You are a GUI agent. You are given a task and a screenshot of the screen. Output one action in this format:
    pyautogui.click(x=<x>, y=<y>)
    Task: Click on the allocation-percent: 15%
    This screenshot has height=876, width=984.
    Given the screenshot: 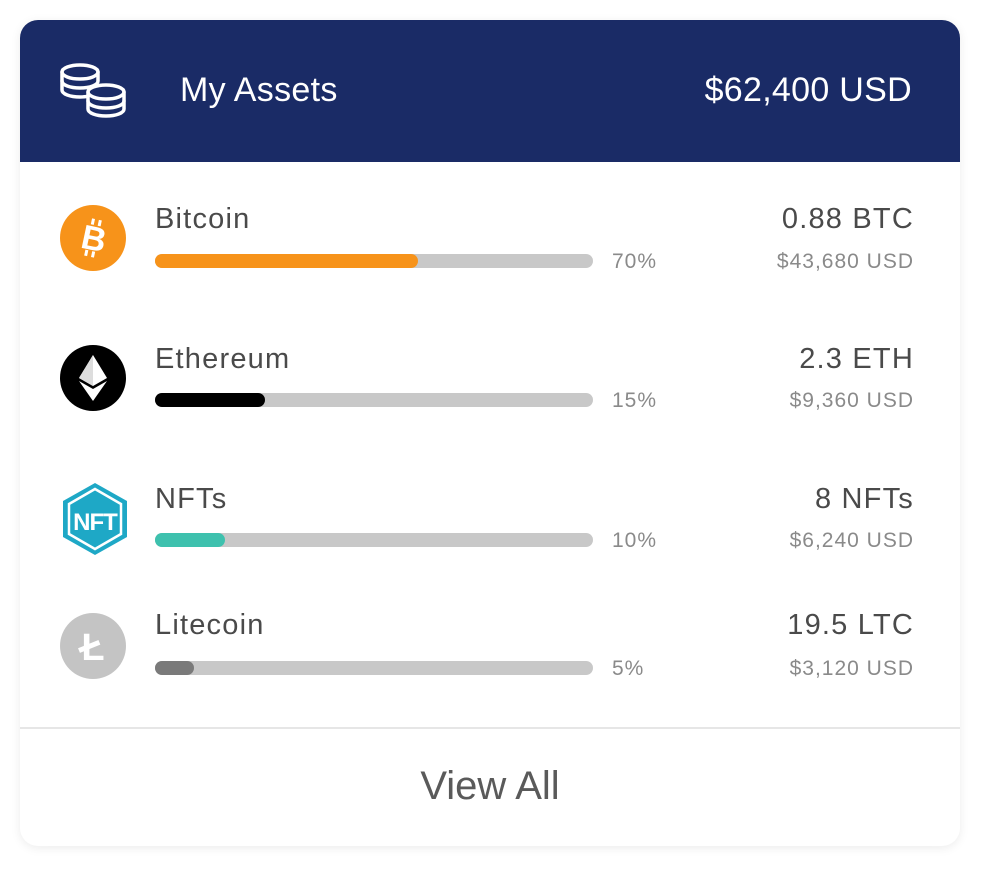 What is the action you would take?
    pyautogui.click(x=635, y=400)
    